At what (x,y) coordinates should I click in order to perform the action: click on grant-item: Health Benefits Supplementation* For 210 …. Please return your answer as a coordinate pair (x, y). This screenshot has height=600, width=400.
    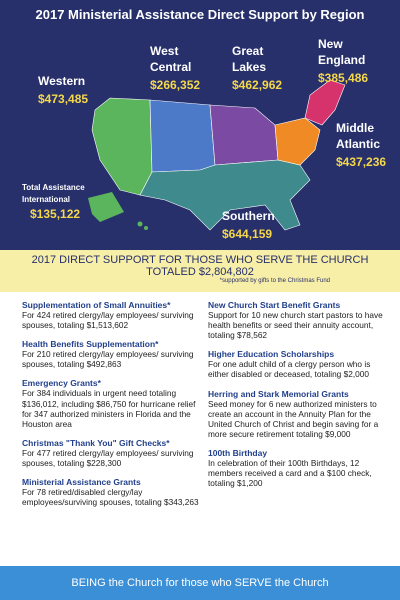
    Looking at the image, I should click on (113, 354).